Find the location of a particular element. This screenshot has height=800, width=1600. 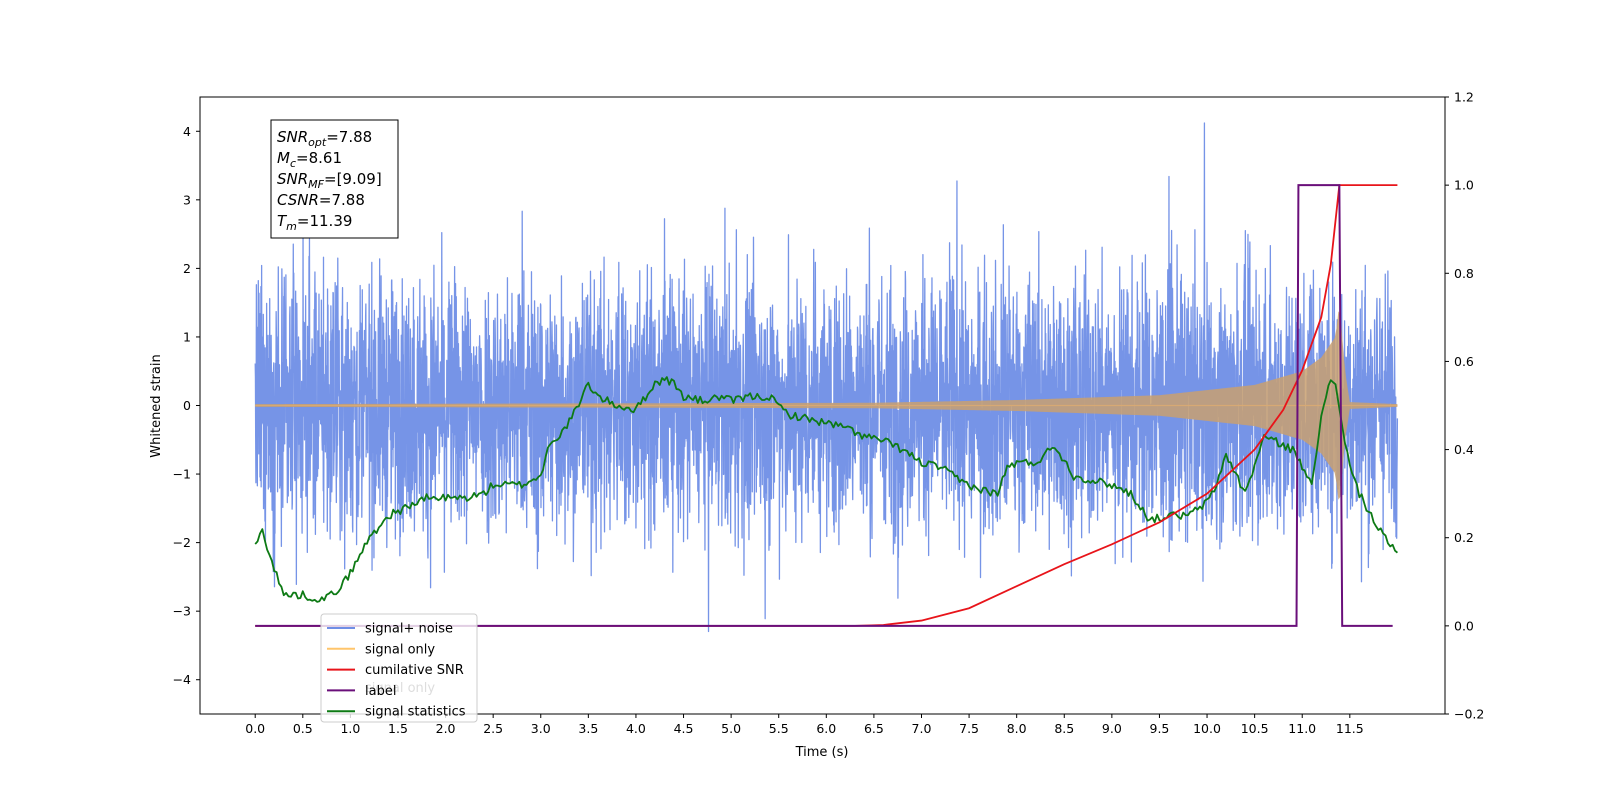

x-tick-label: 10.0 is located at coordinates (1207, 728).